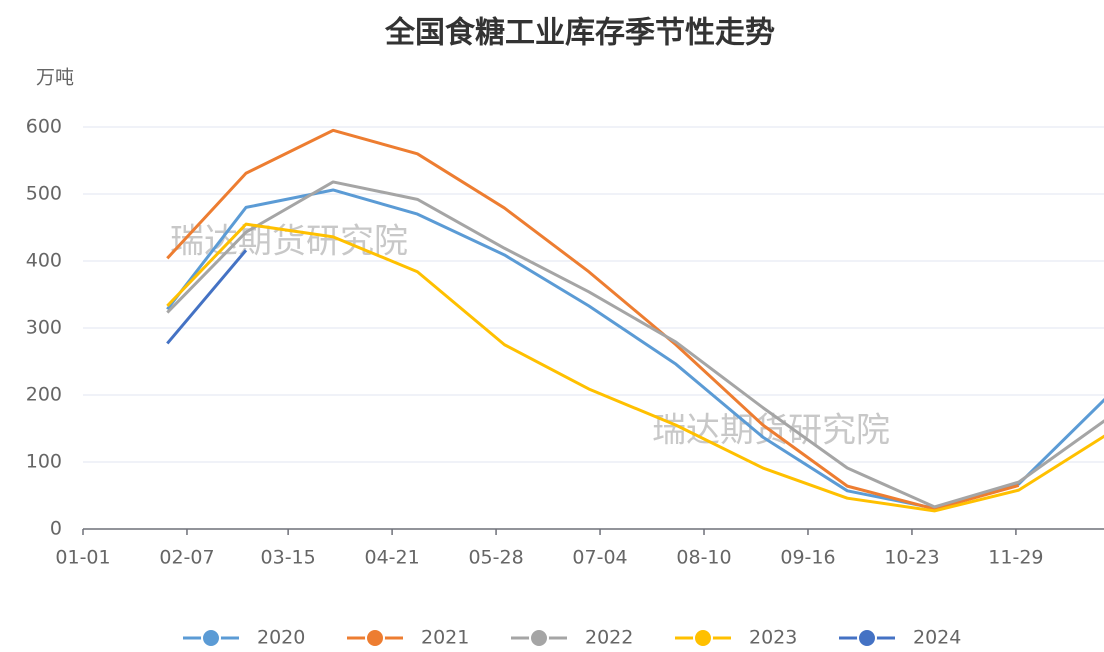 The image size is (1104, 652). Describe the element at coordinates (911, 558) in the screenshot. I see `x-tick-label: 10-23` at that location.